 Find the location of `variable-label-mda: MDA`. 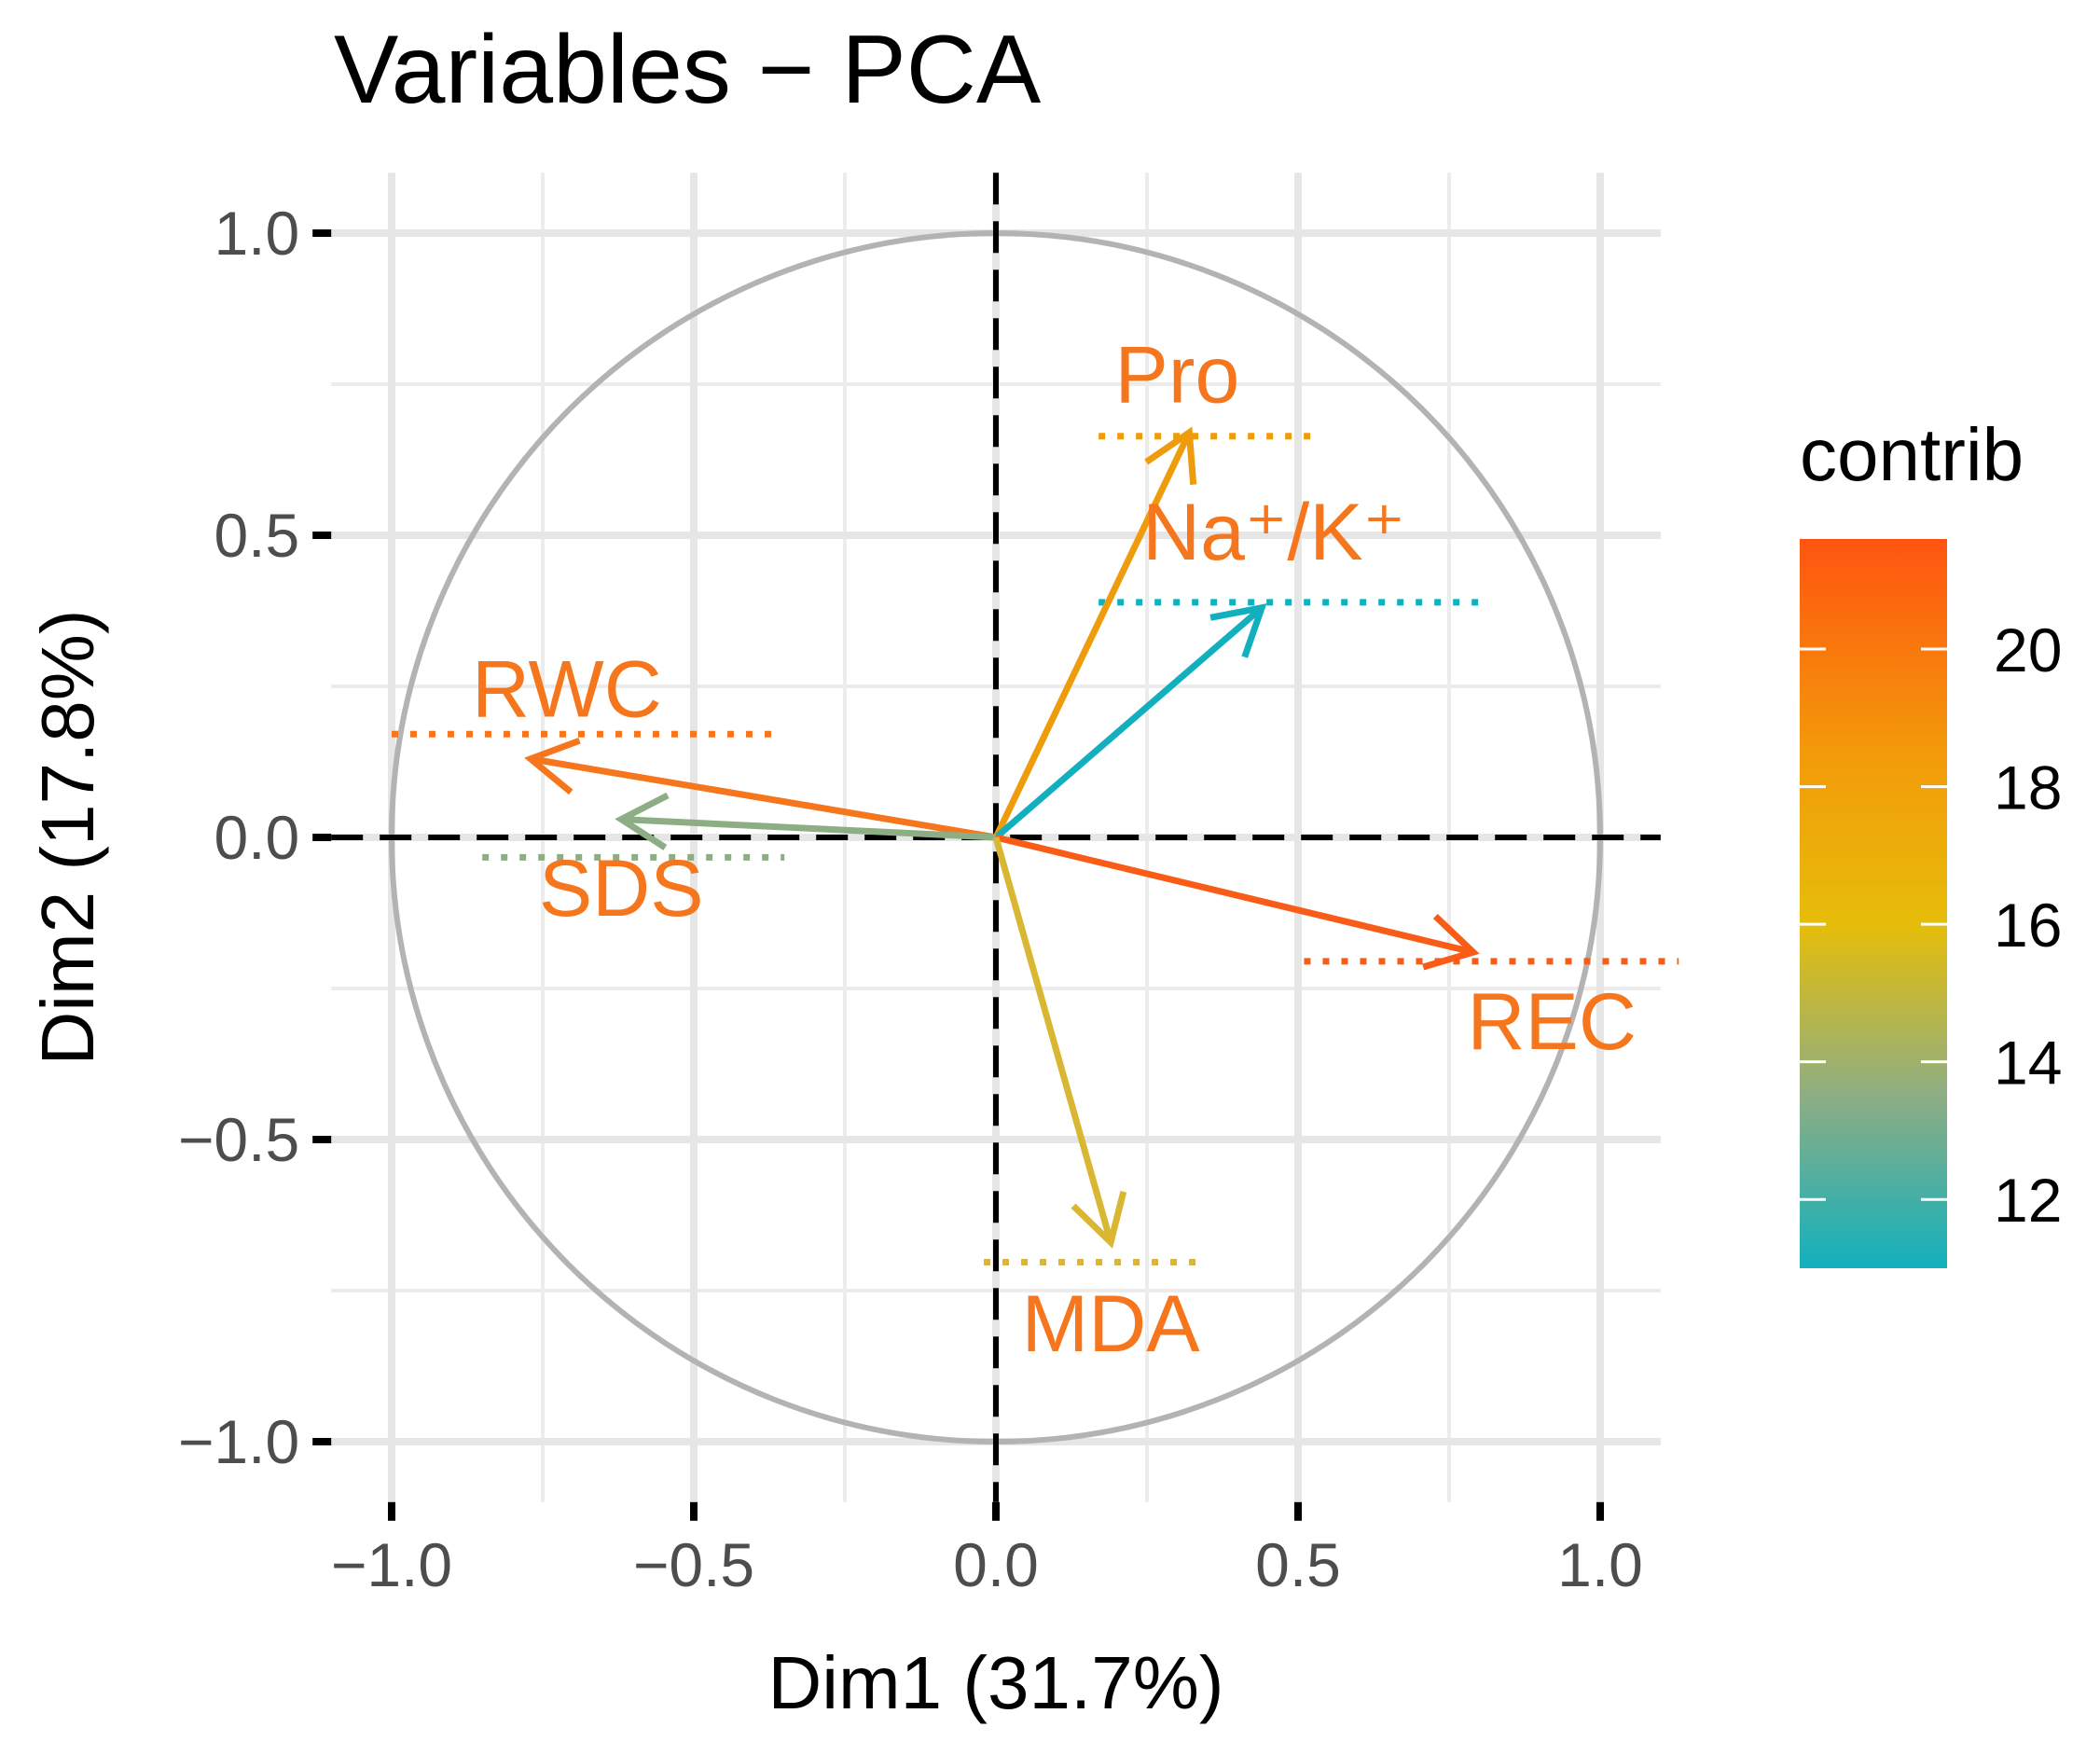

variable-label-mda: MDA is located at coordinates (1111, 1324).